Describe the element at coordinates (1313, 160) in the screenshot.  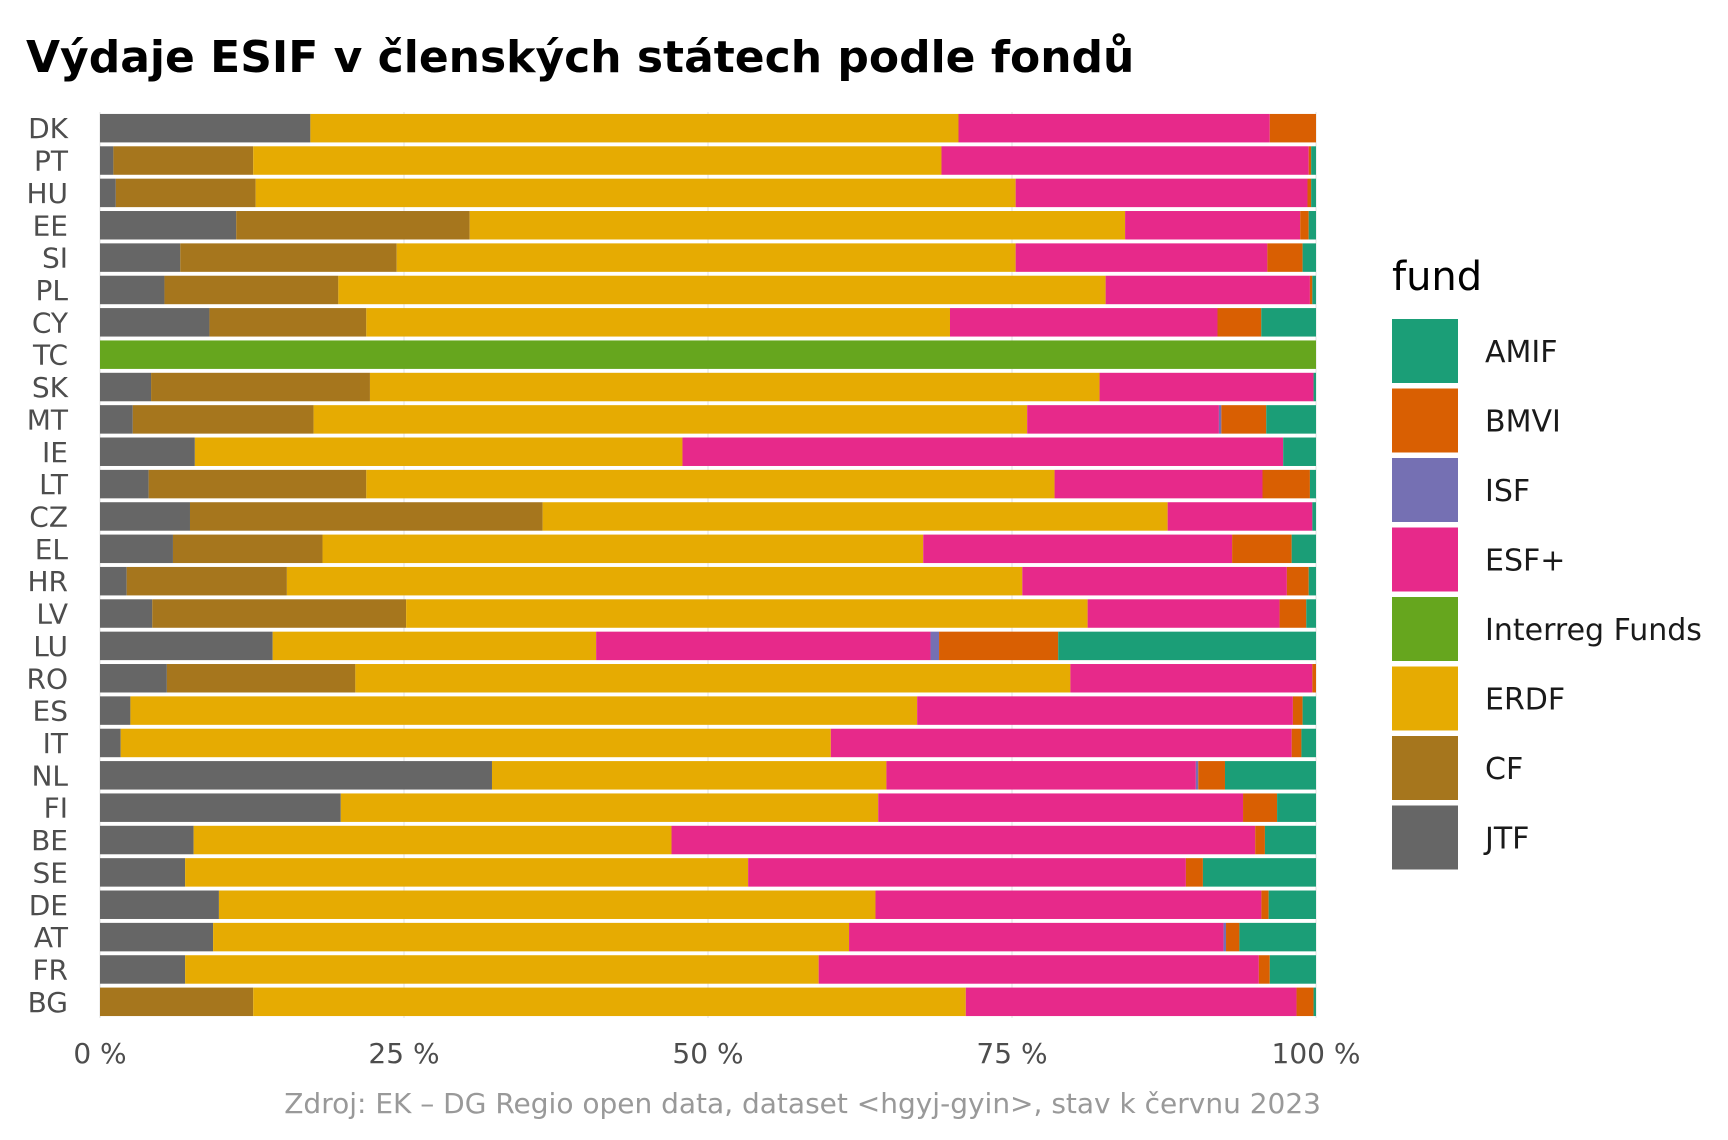
I see `bar-segment-pt-amif` at that location.